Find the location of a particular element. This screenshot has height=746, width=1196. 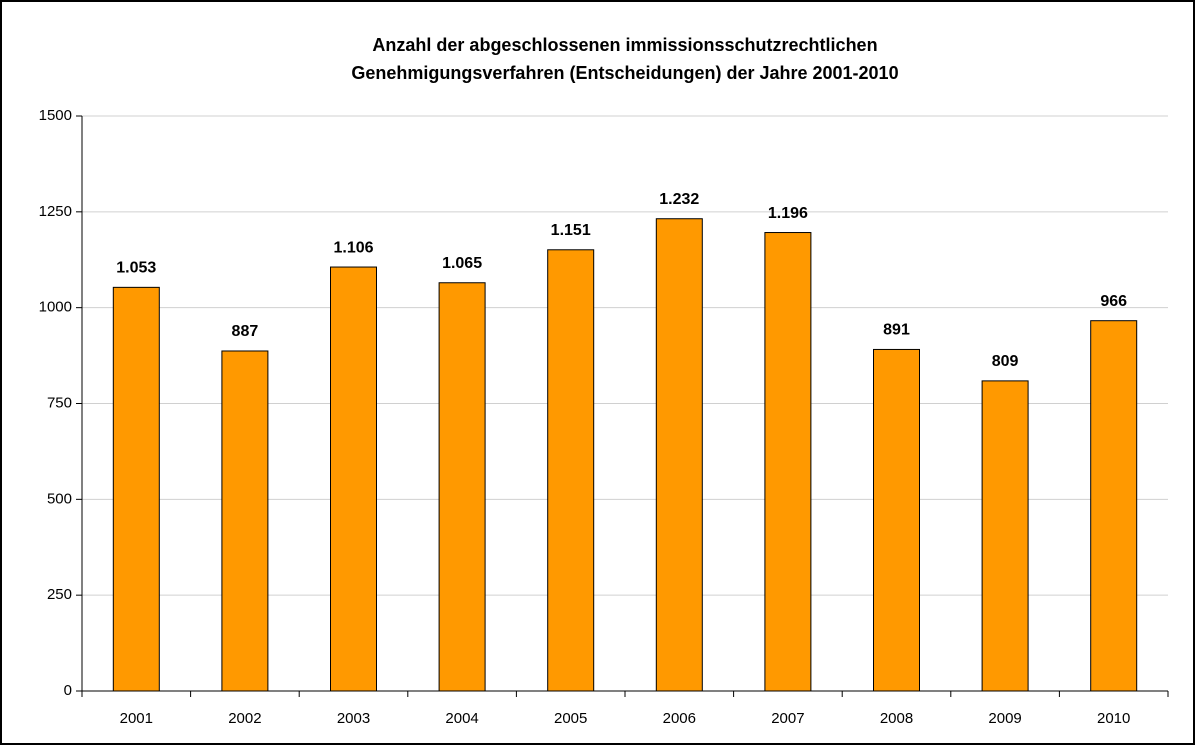

x-tick-label: 2004 is located at coordinates (461, 718).